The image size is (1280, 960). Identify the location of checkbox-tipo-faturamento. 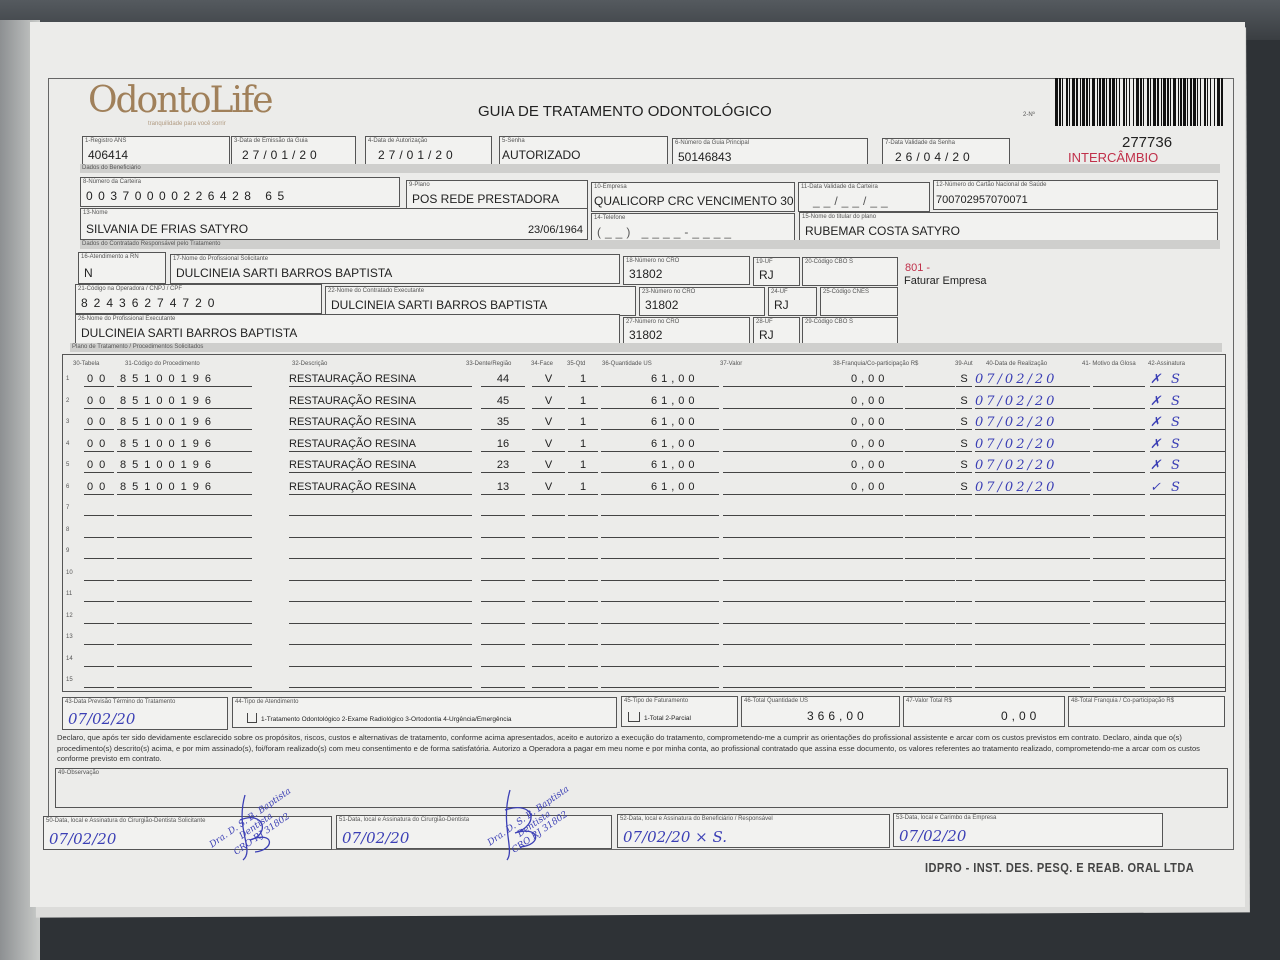
(634, 717).